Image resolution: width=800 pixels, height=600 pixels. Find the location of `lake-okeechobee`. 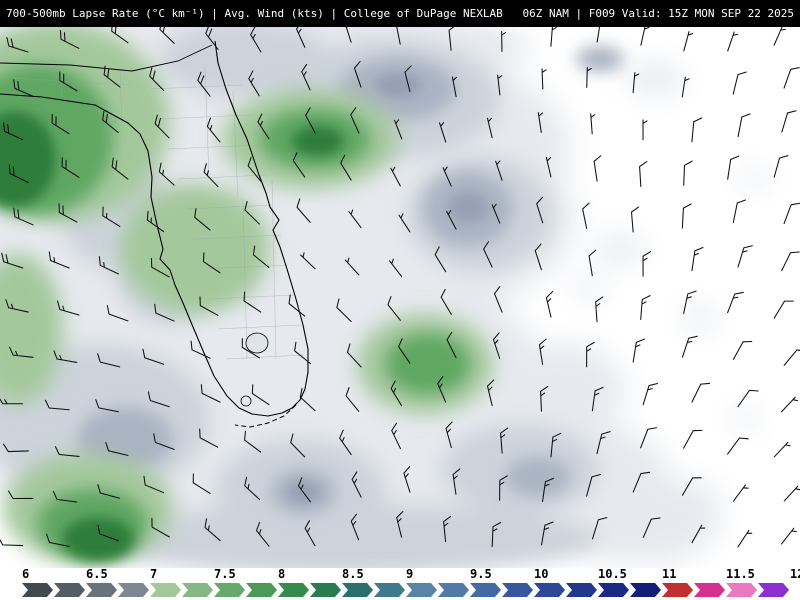

lake-okeechobee is located at coordinates (257, 343).